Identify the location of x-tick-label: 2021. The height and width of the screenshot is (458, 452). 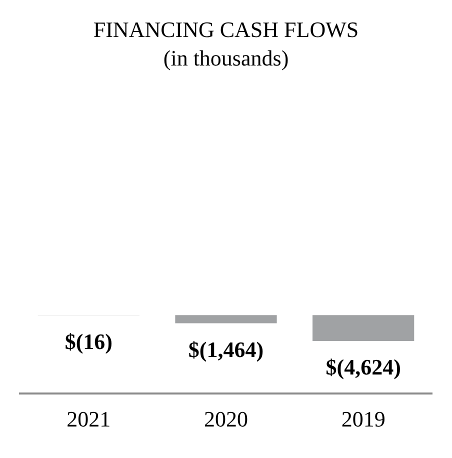
(88, 419).